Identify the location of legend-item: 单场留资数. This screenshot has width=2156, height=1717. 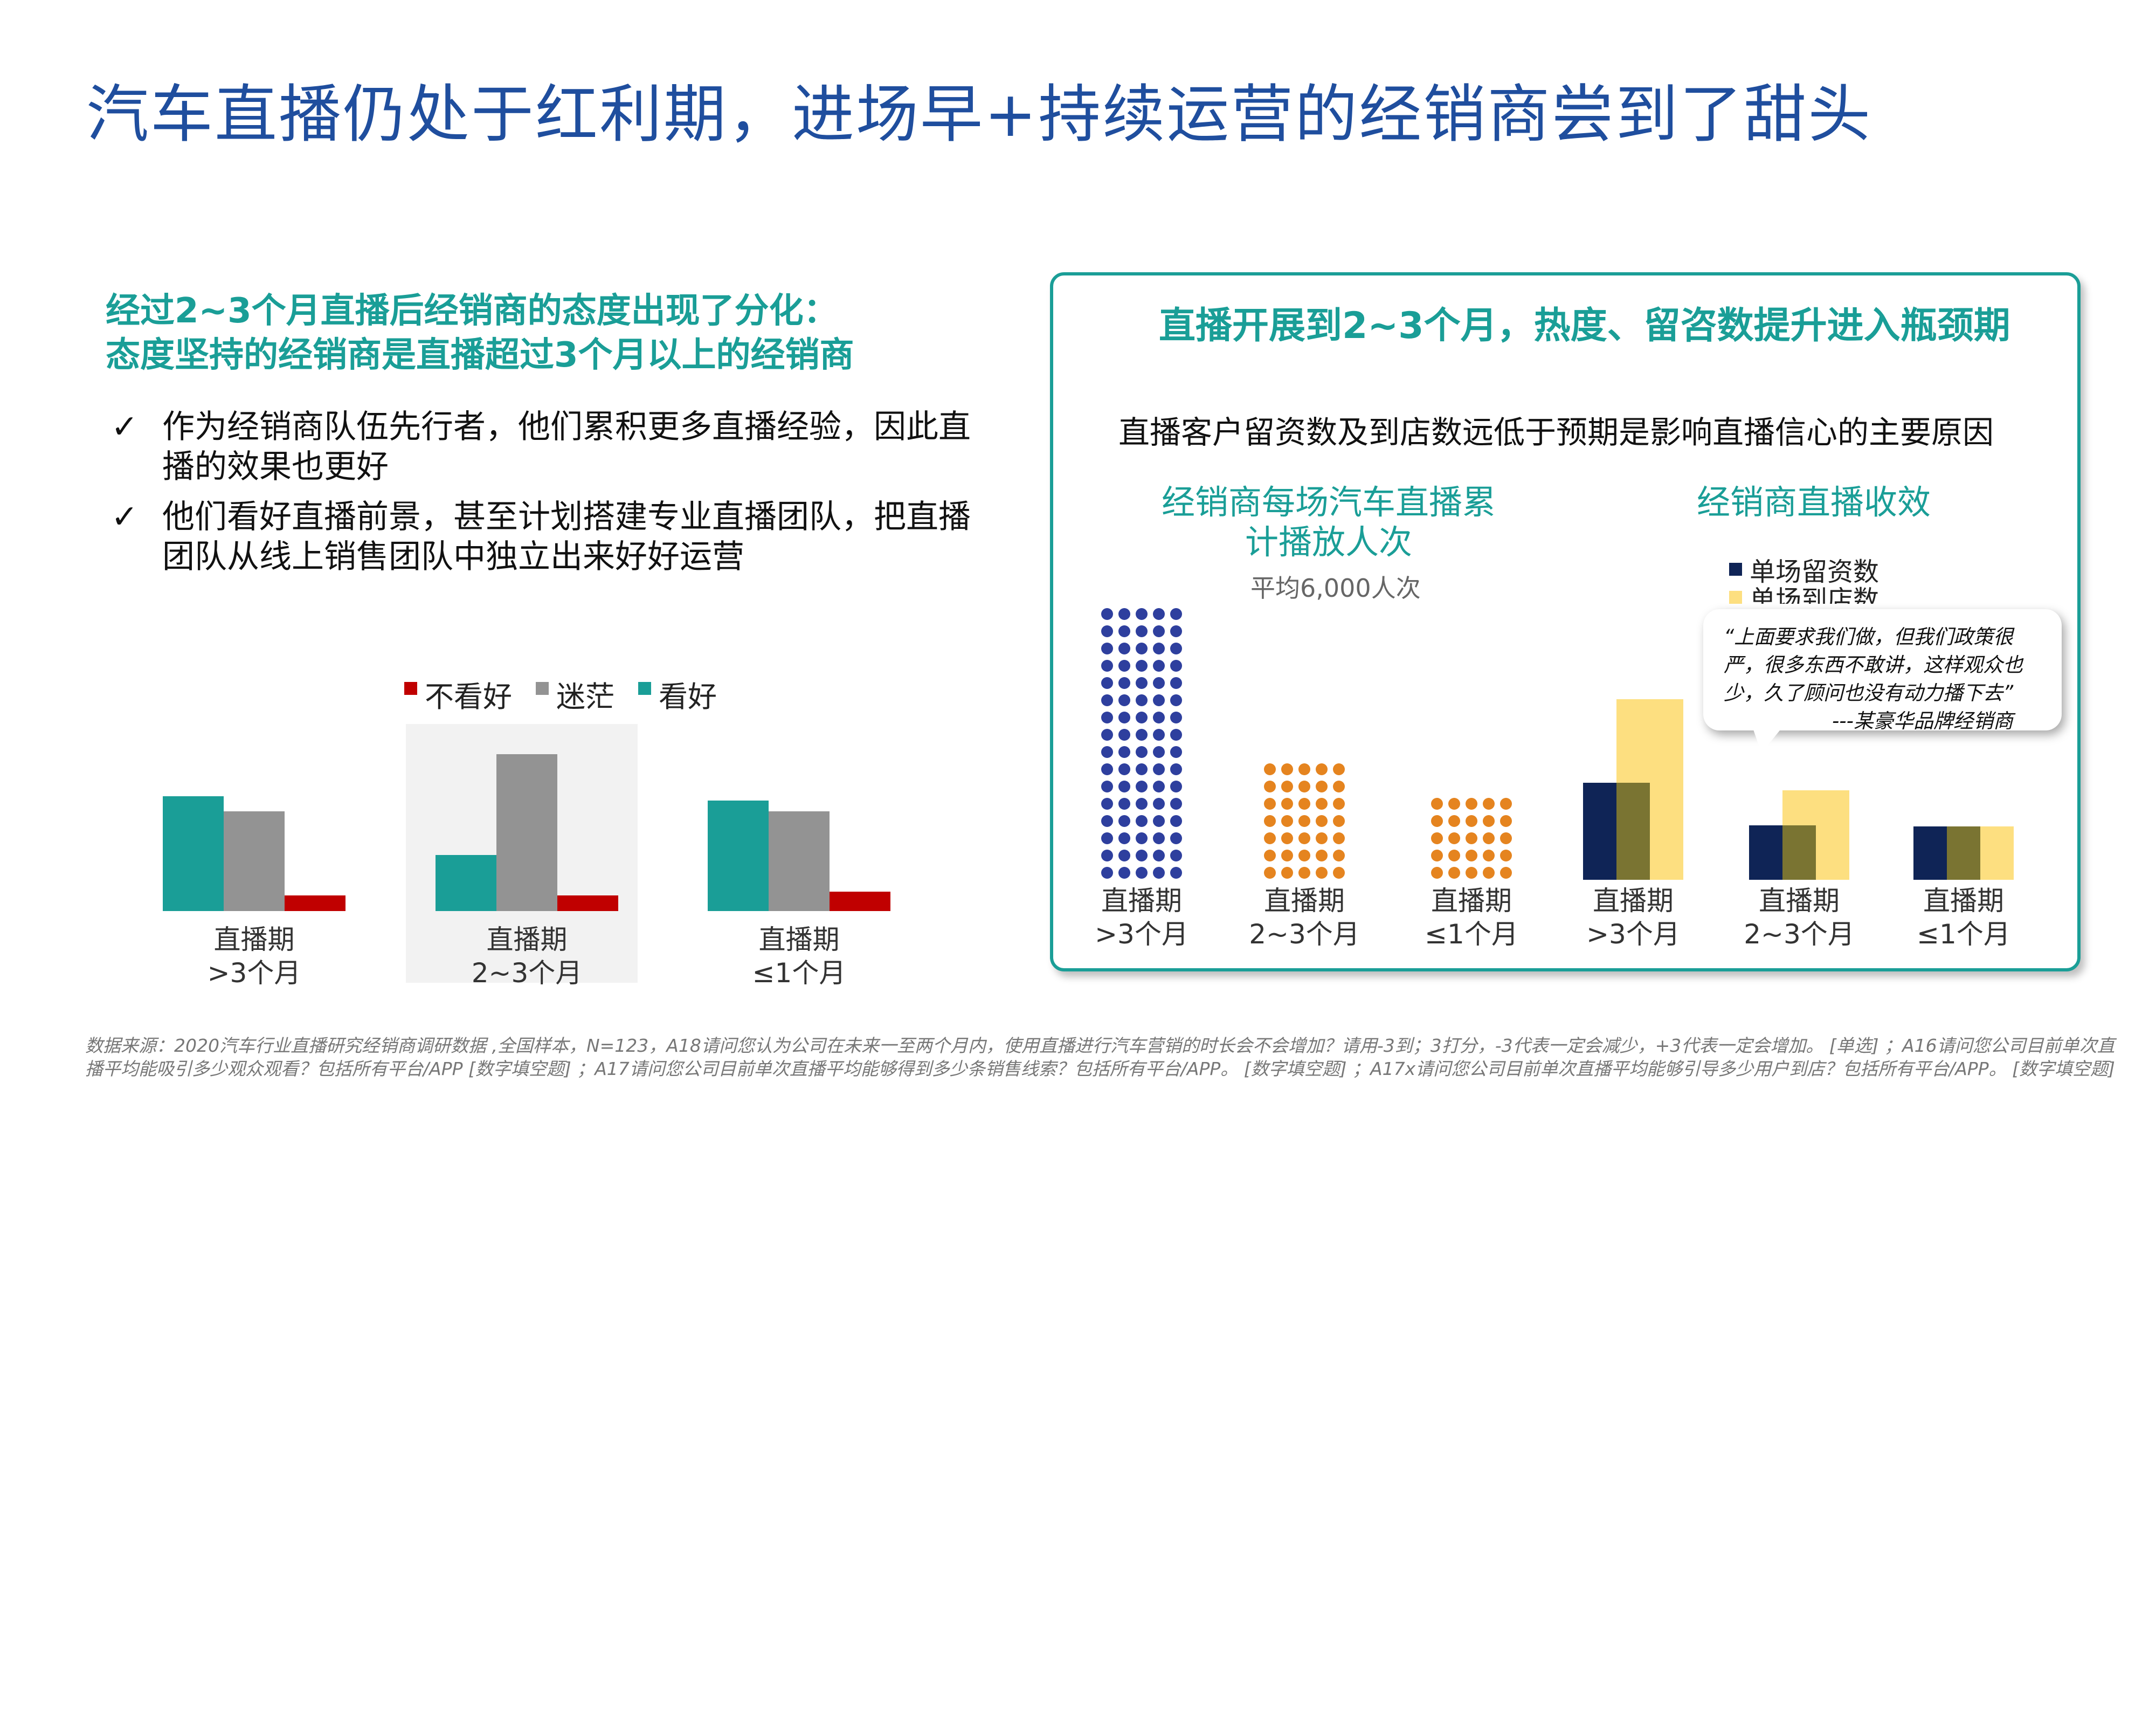
(1842, 571).